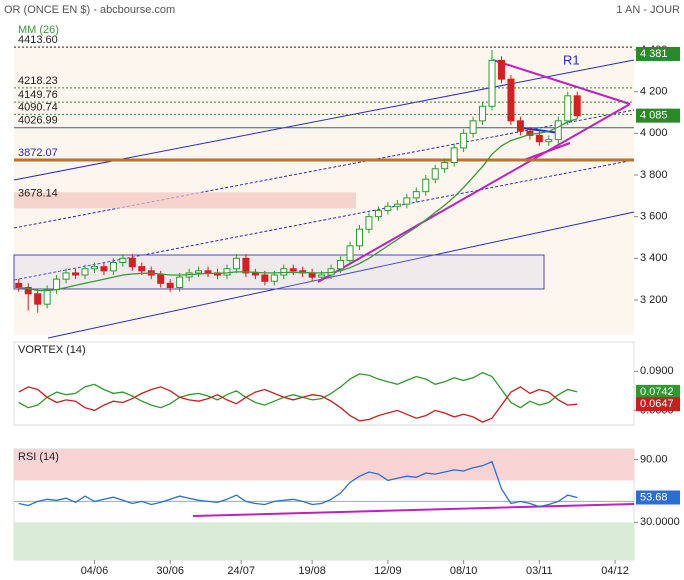 The height and width of the screenshot is (580, 684). I want to click on value-badge-label: 4 085, so click(654, 116).